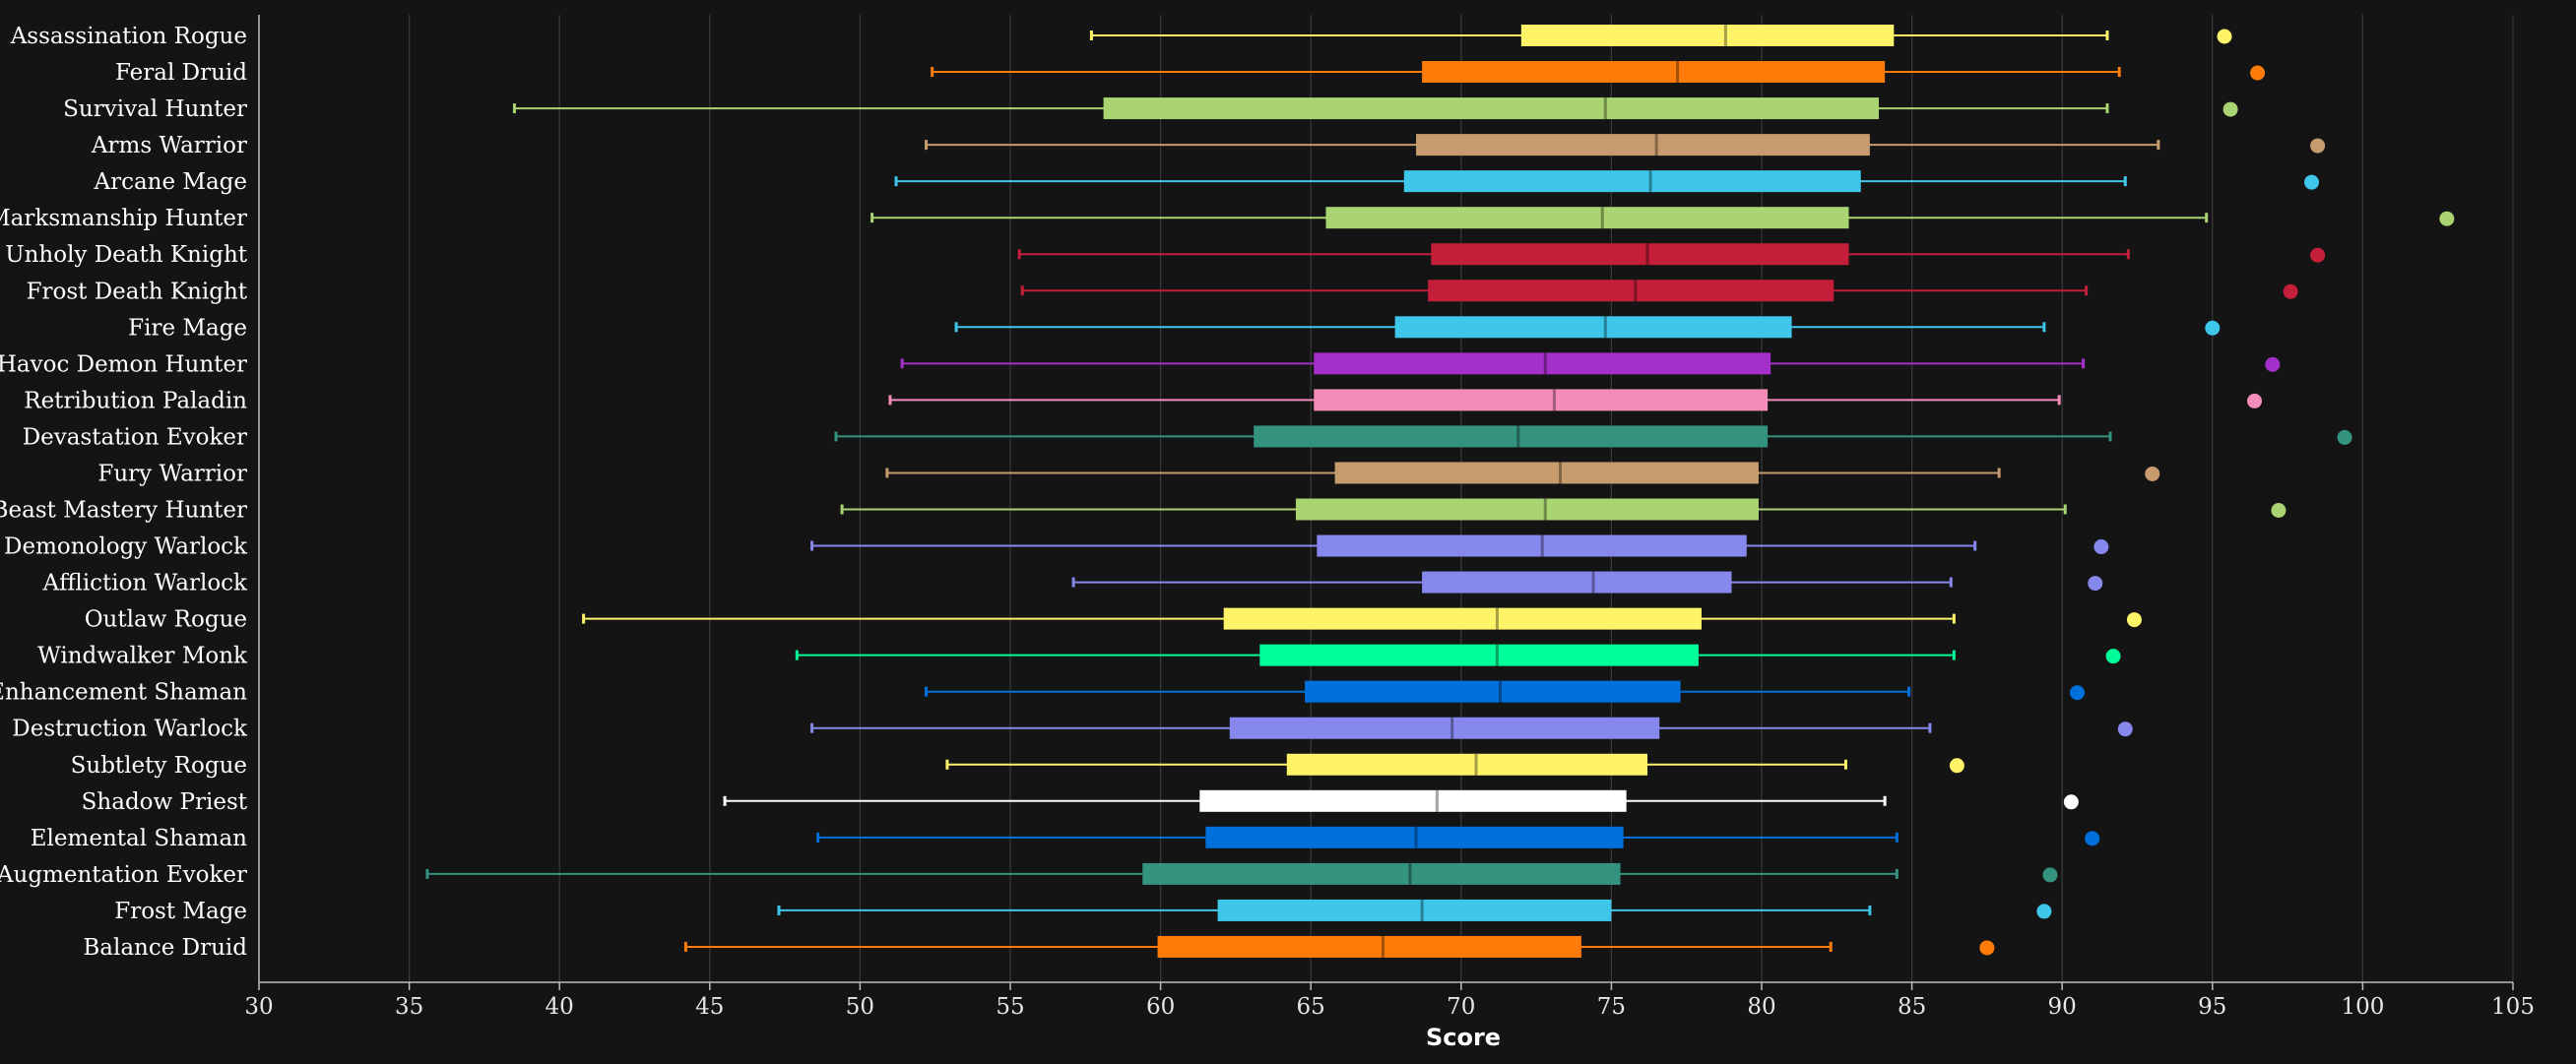  I want to click on category-label: Havoc Demon Hunter, so click(123, 364).